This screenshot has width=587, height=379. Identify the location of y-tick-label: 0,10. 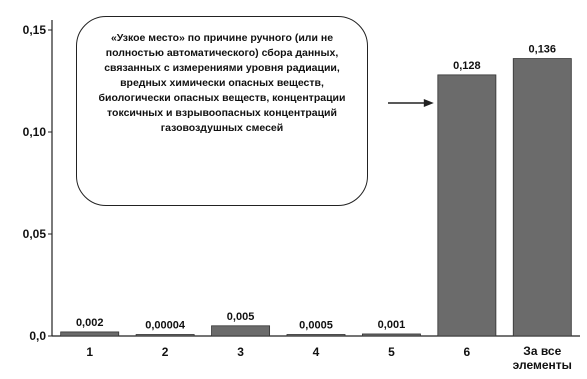
(35, 132).